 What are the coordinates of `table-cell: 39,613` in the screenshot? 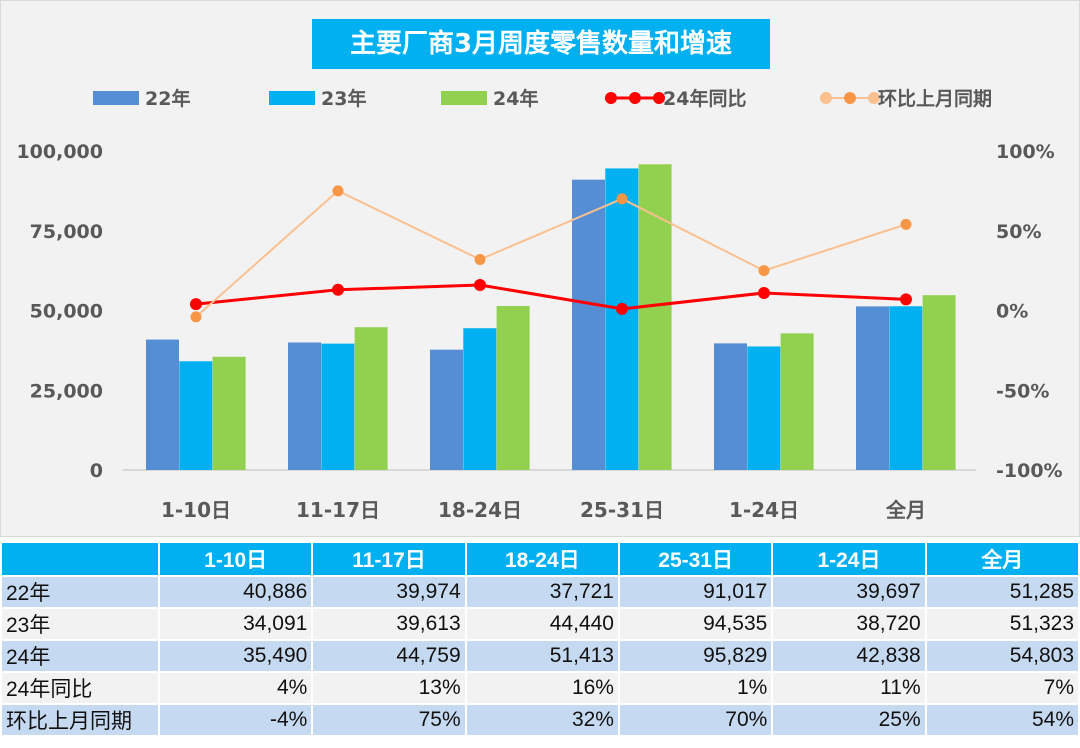 It's located at (389, 624).